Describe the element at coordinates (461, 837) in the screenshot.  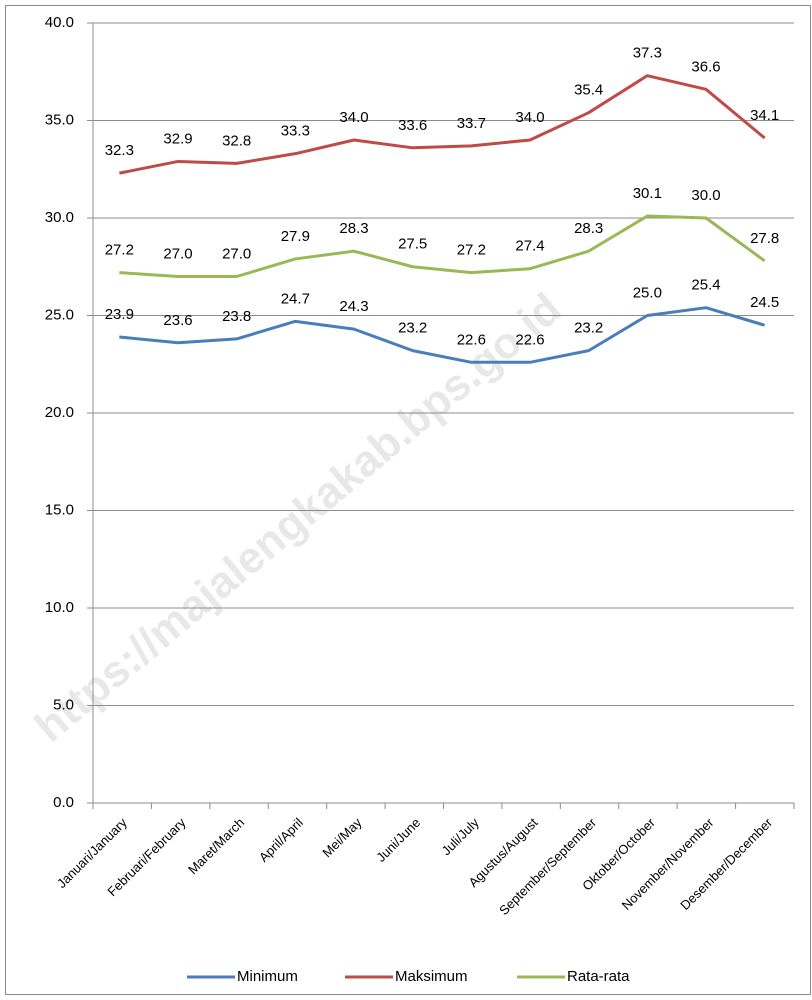
I see `x-tick-label: Juli/July` at that location.